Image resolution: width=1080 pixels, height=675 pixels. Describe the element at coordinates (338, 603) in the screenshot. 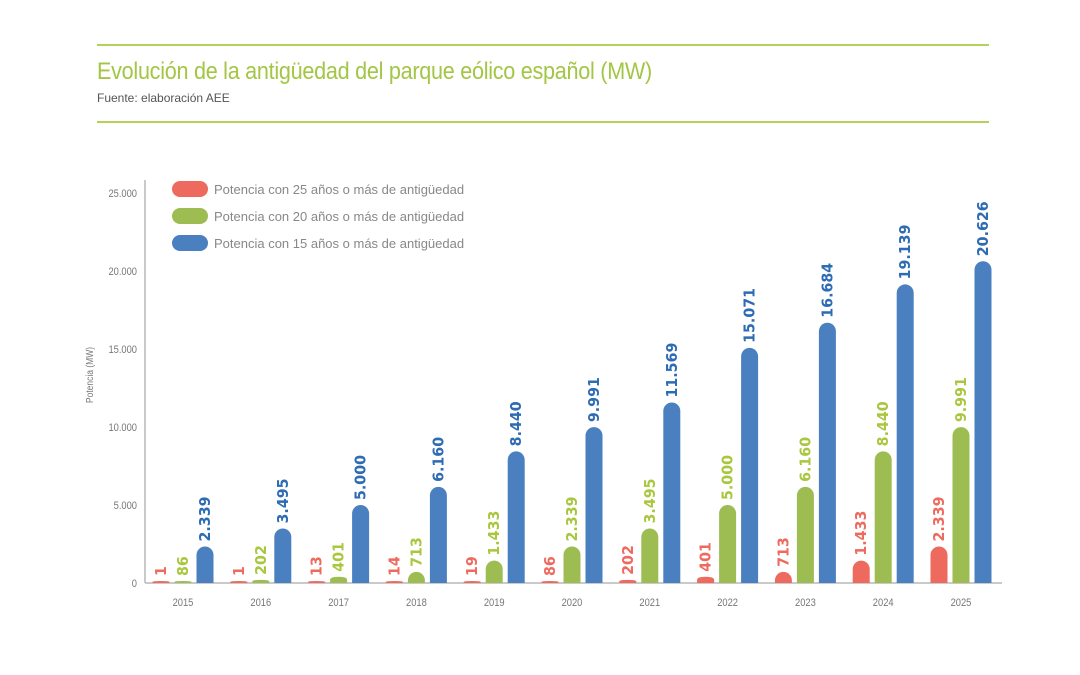

I see `x-tick-label: 2017` at that location.